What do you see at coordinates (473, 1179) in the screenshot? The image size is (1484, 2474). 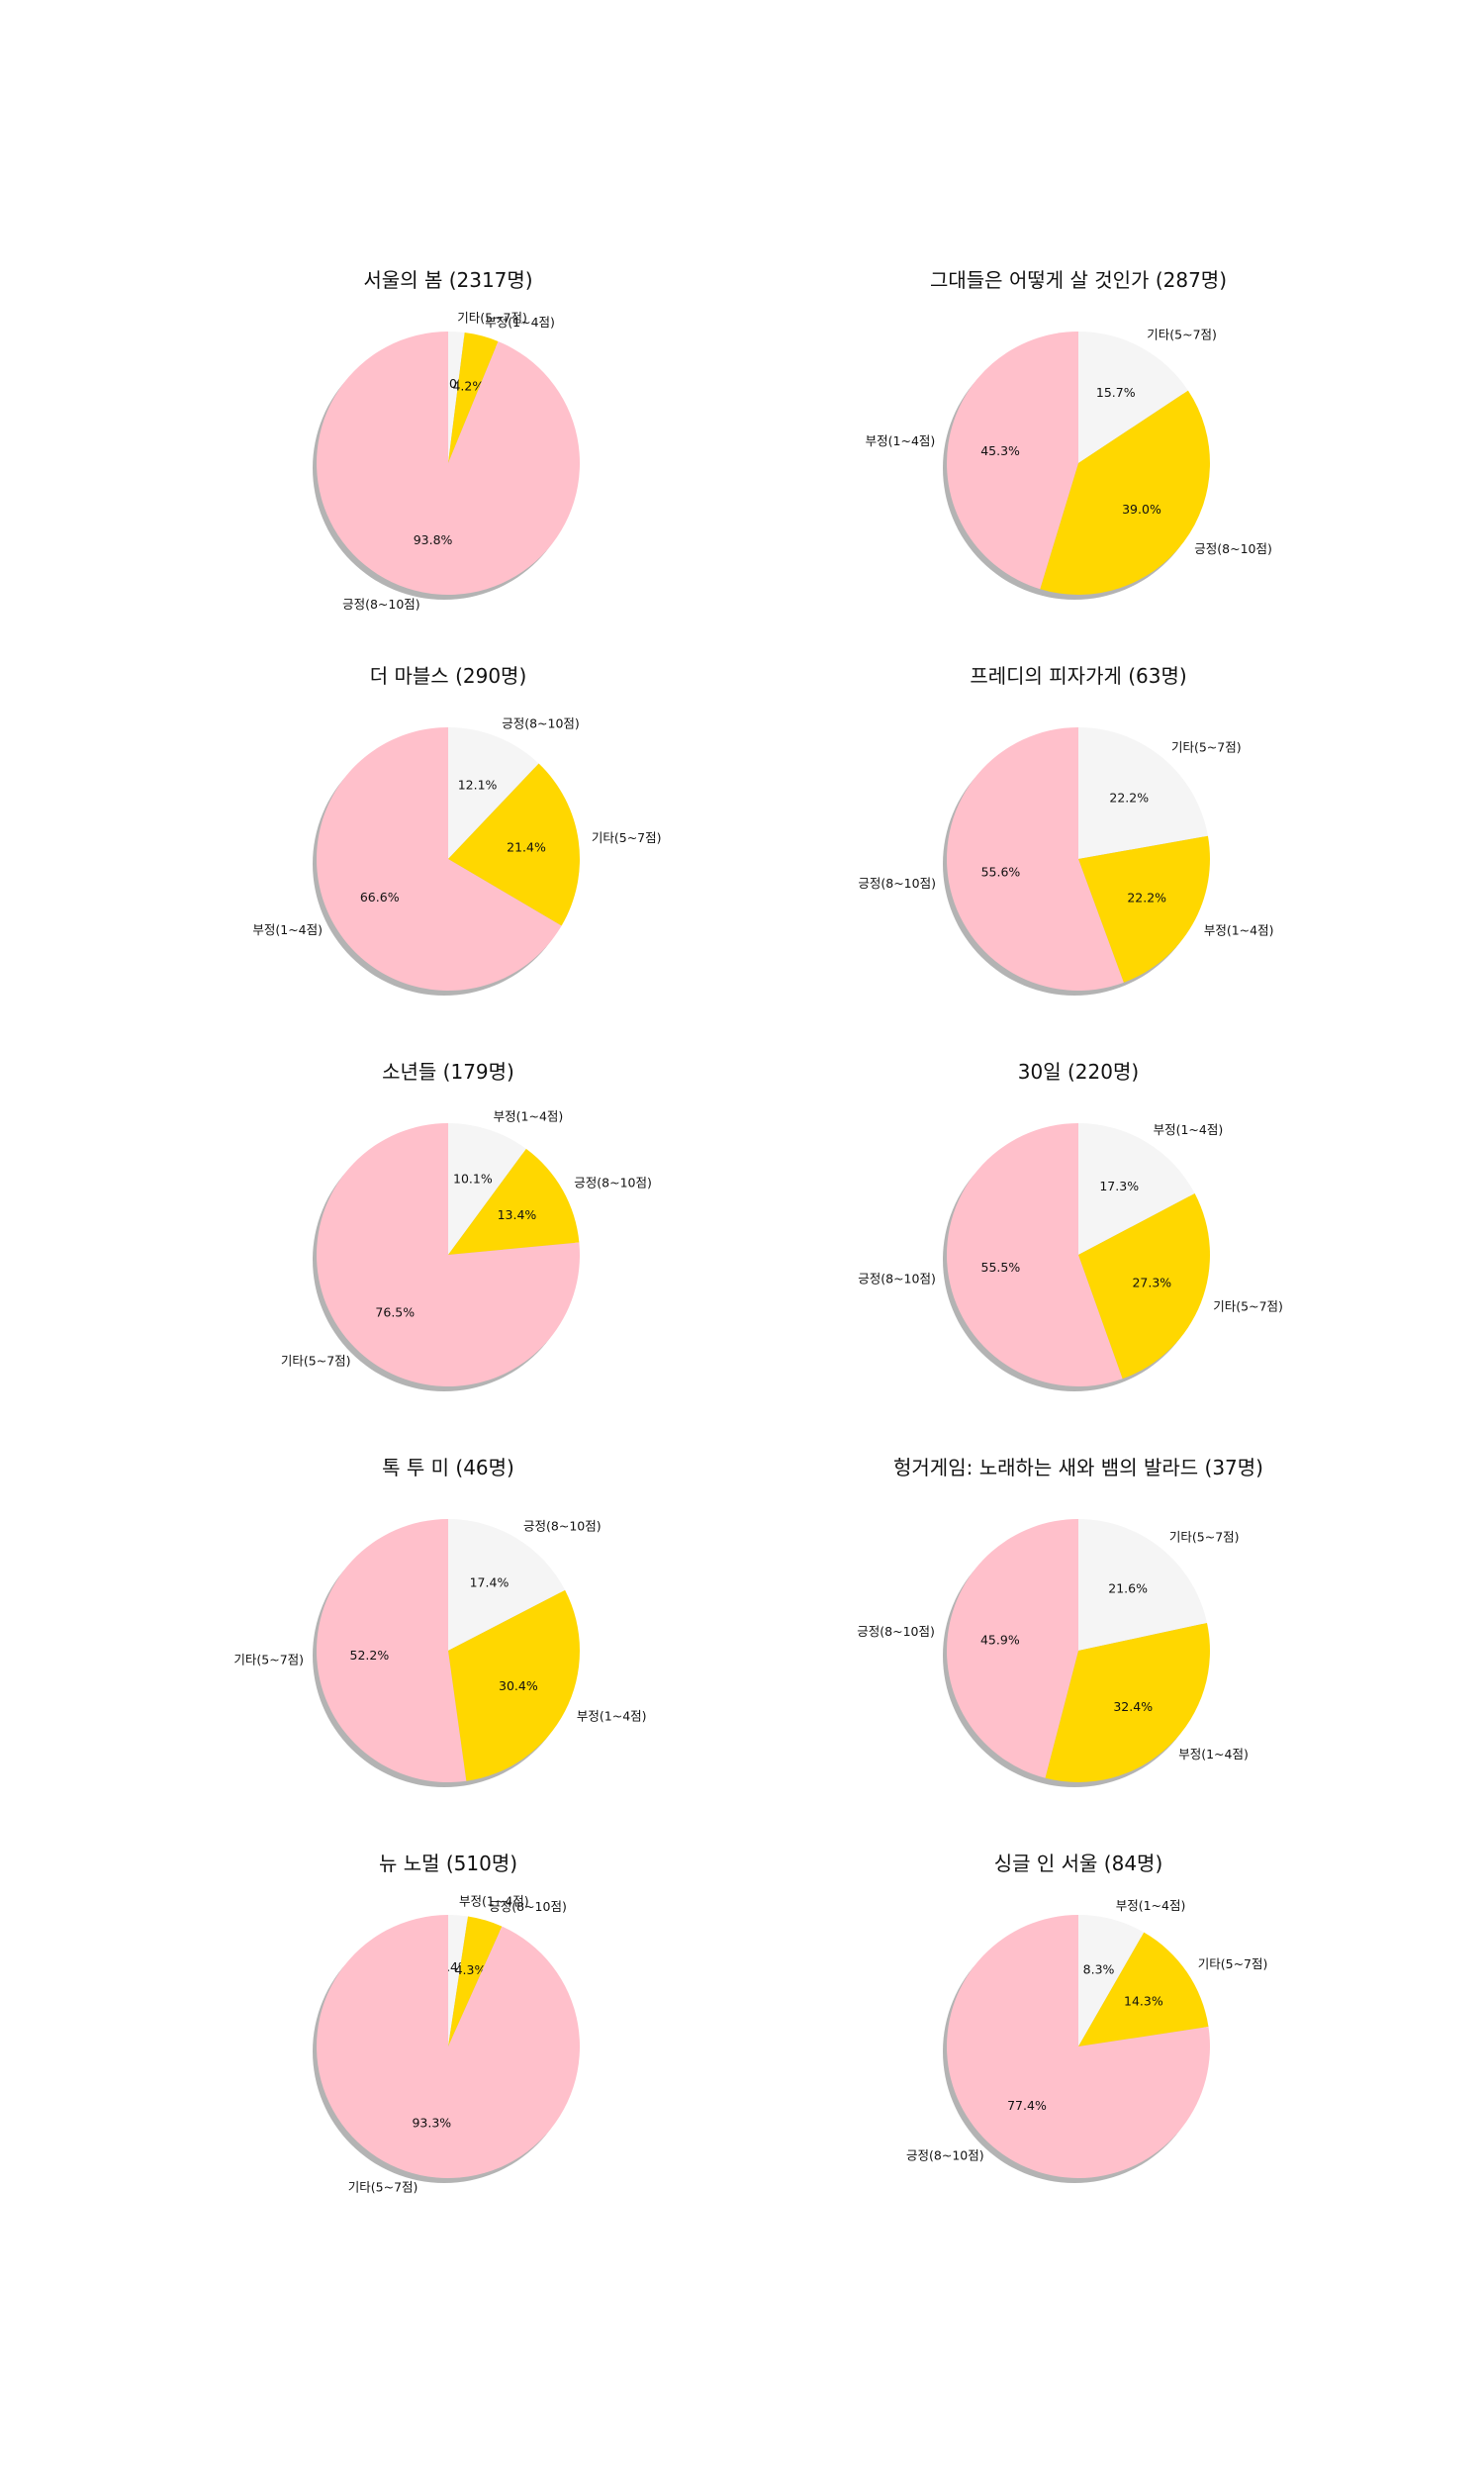 I see `slice-percent-label: 10.1%` at bounding box center [473, 1179].